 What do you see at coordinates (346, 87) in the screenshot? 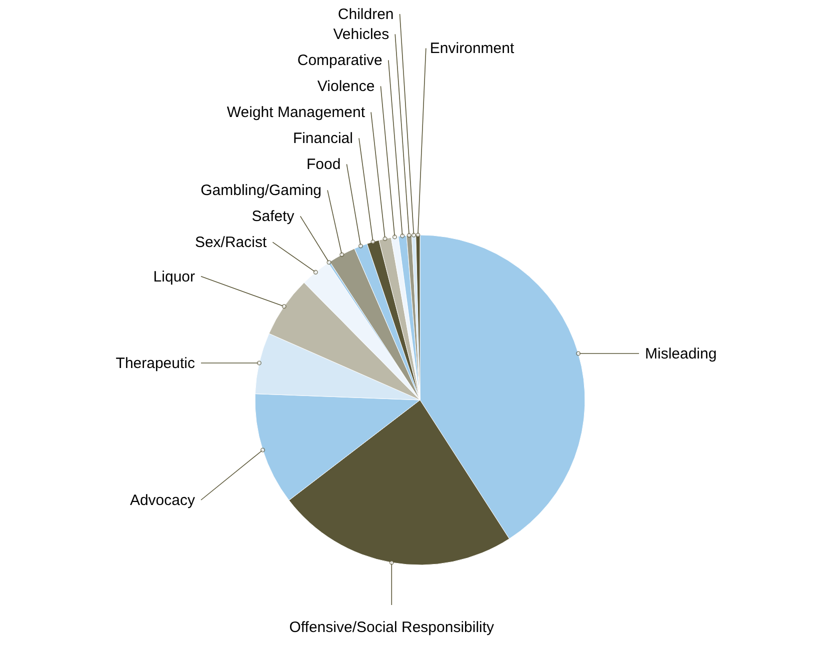
I see `slice-label: Violence` at bounding box center [346, 87].